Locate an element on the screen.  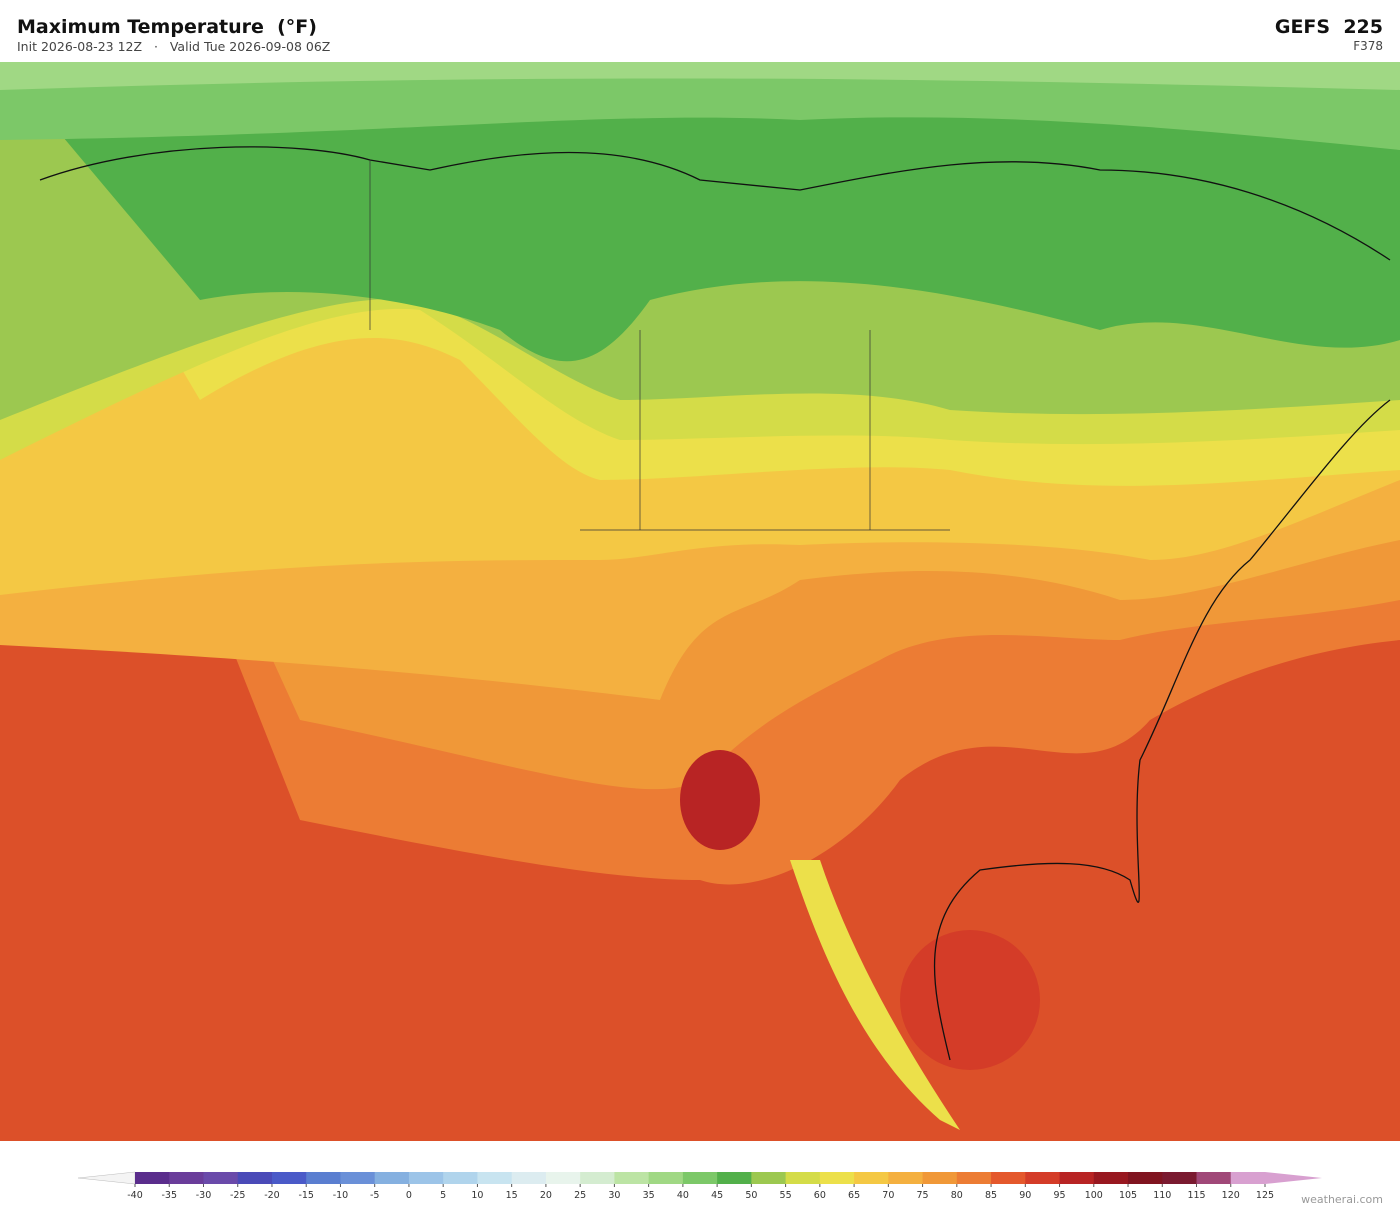
model: GEFS 225 is located at coordinates (1328, 27).